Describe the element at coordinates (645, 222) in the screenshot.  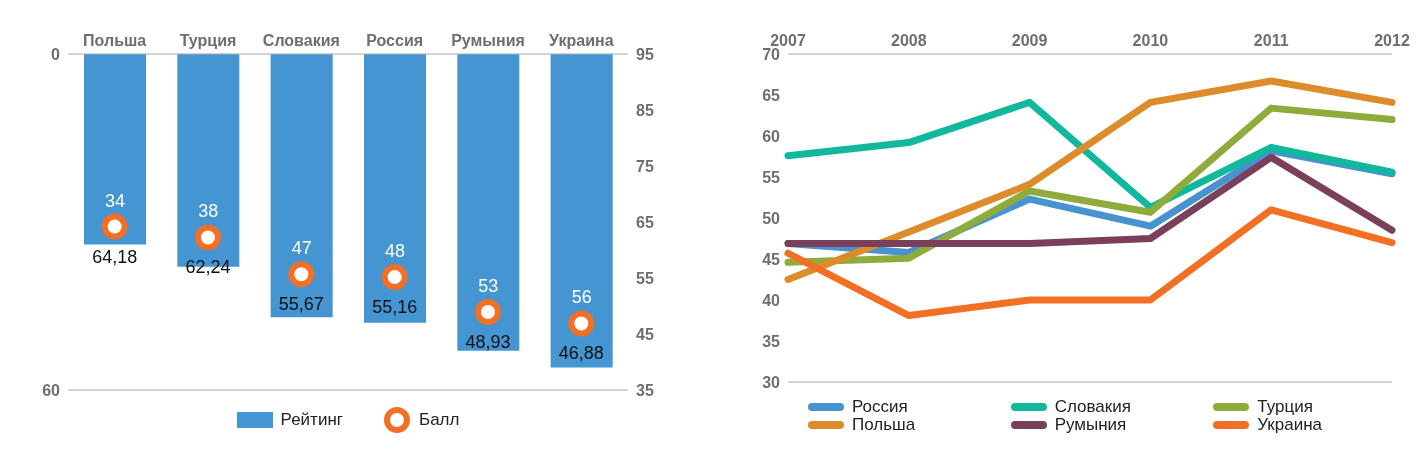
I see `y2-tick-label: 65` at that location.